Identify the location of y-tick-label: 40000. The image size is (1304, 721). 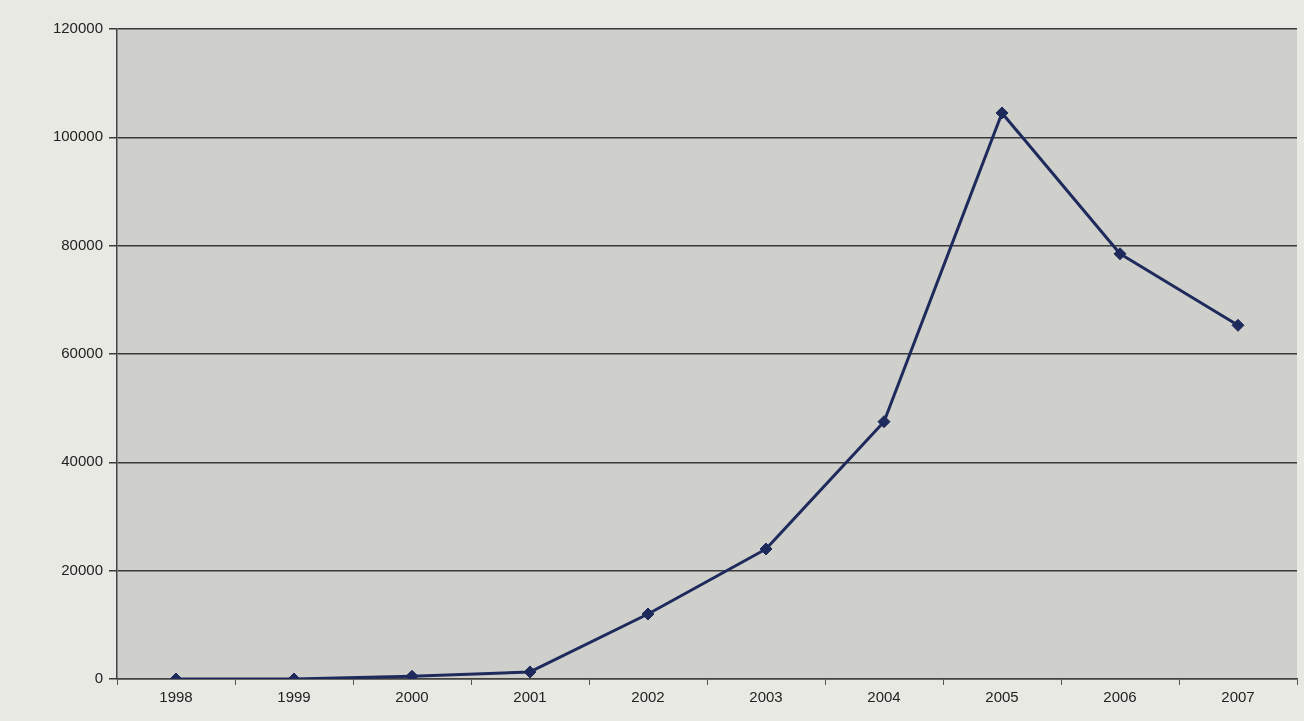
(82, 461).